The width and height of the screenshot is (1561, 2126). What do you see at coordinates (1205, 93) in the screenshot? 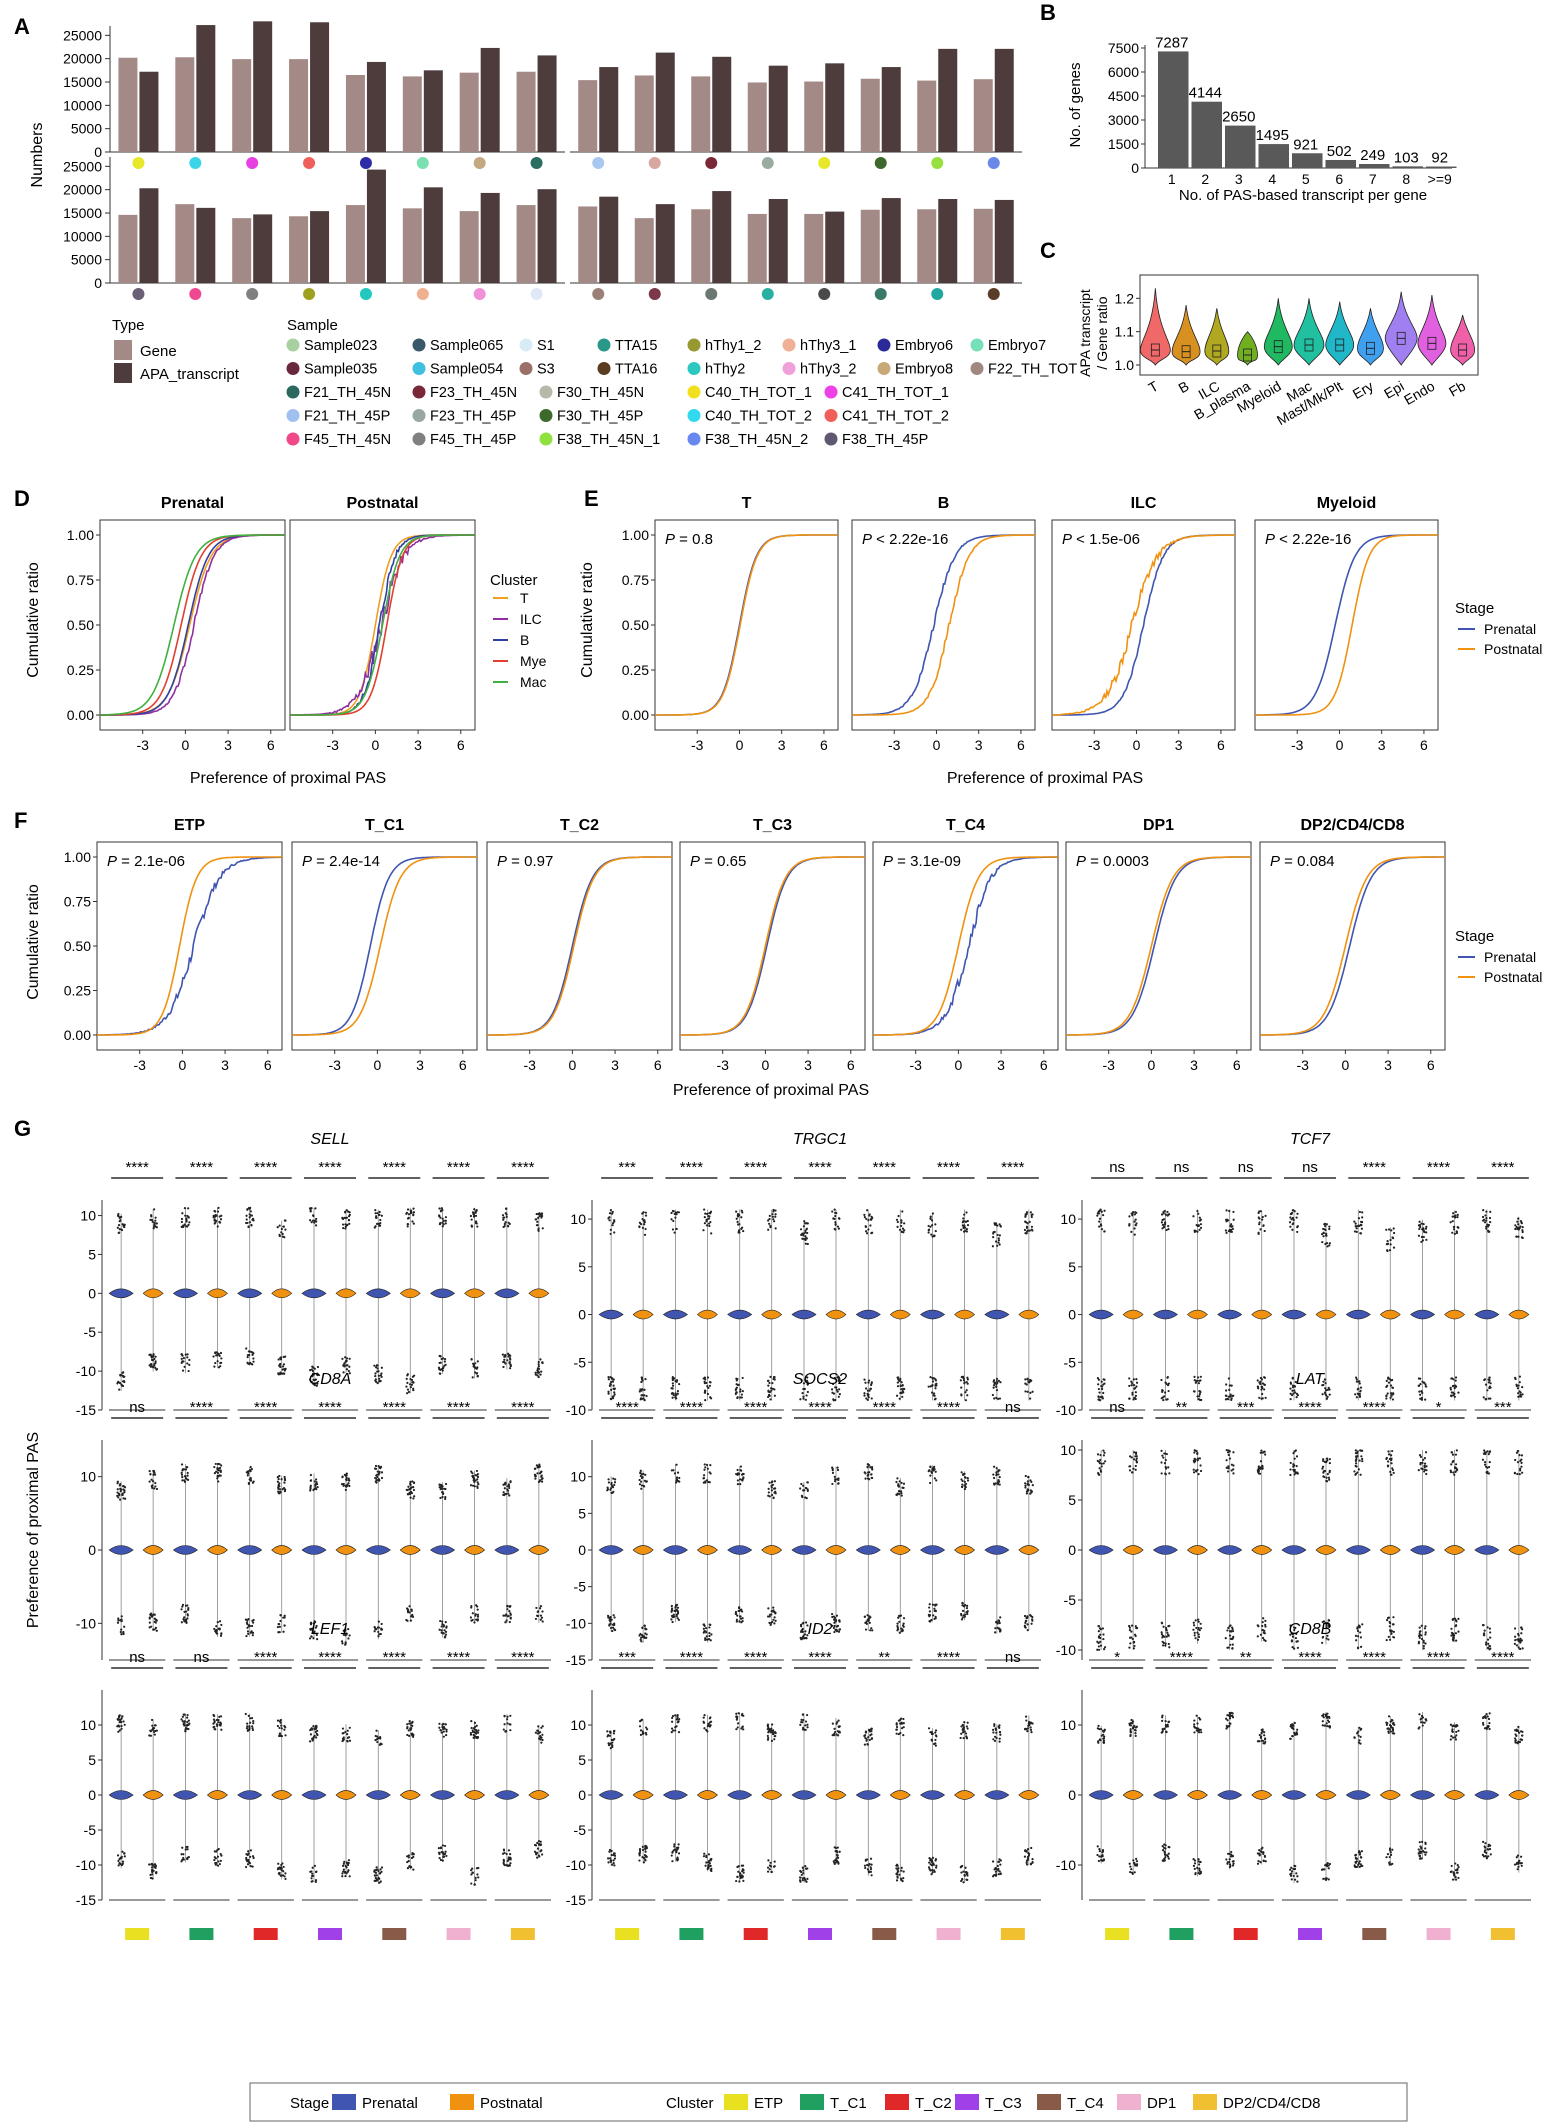
I see `panel-b-value: 4144` at bounding box center [1205, 93].